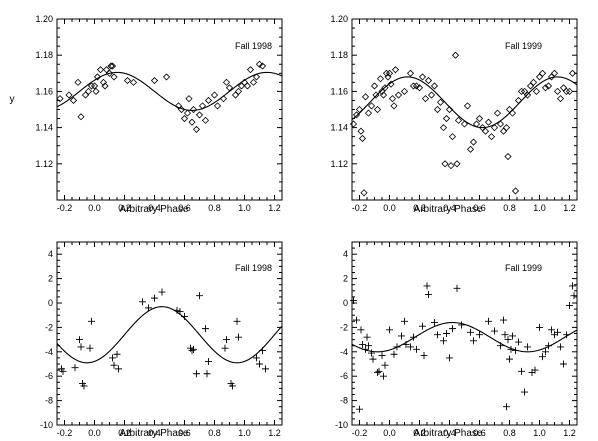 This screenshot has height=441, width=598. Describe the element at coordinates (339, 55) in the screenshot. I see `y-tick-label-top-right: 1.18` at that location.